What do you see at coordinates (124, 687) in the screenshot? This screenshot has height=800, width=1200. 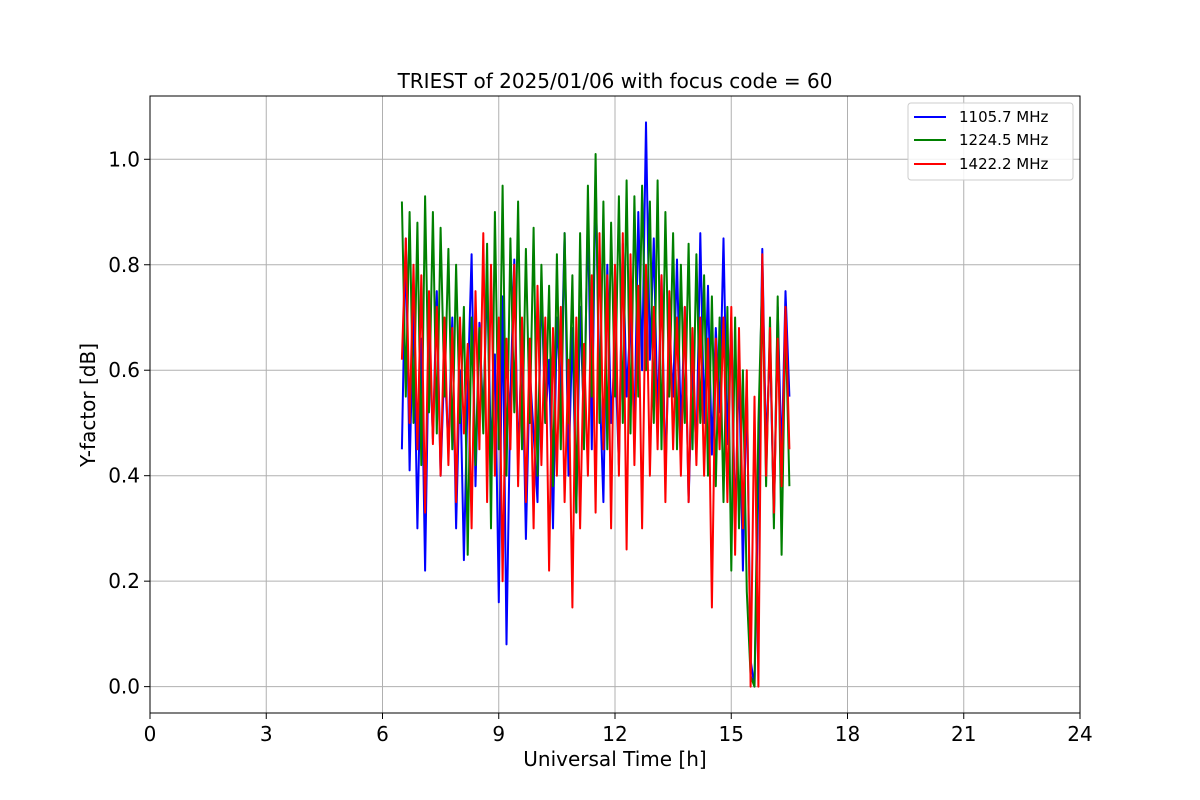 I see `y-tick-label: 0.0` at bounding box center [124, 687].